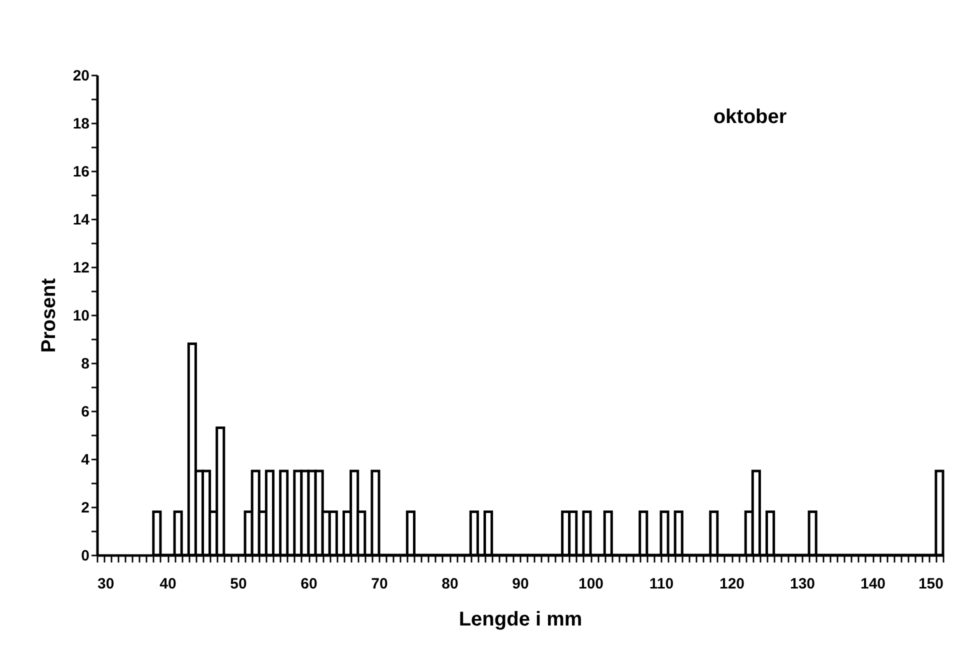  Describe the element at coordinates (309, 584) in the screenshot. I see `x-tick-label: 60` at that location.